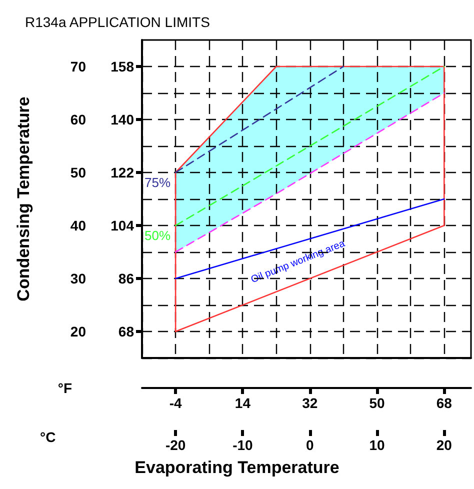 This screenshot has height=489, width=474. What do you see at coordinates (237, 467) in the screenshot?
I see `x-axis-title: Evaporating Temperature` at bounding box center [237, 467].